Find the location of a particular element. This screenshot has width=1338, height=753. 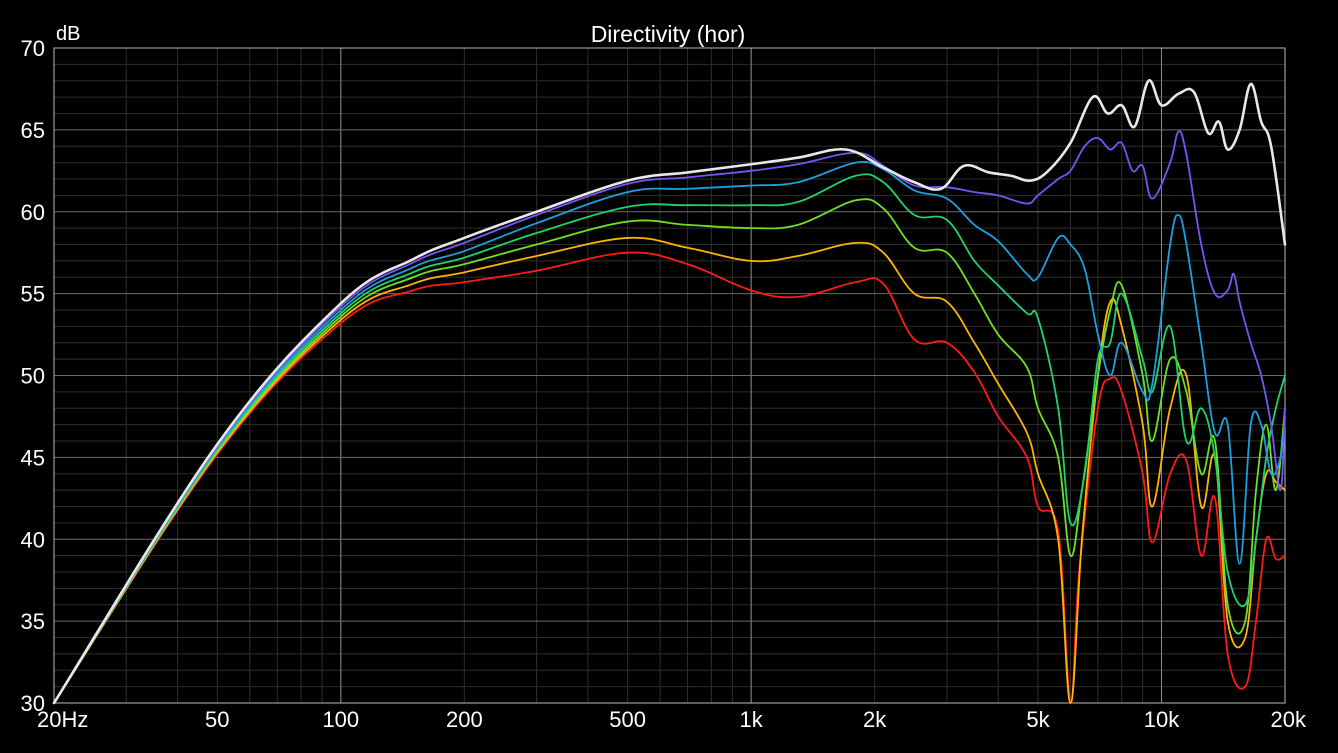

chart-title: Directivity (hor) is located at coordinates (668, 34).